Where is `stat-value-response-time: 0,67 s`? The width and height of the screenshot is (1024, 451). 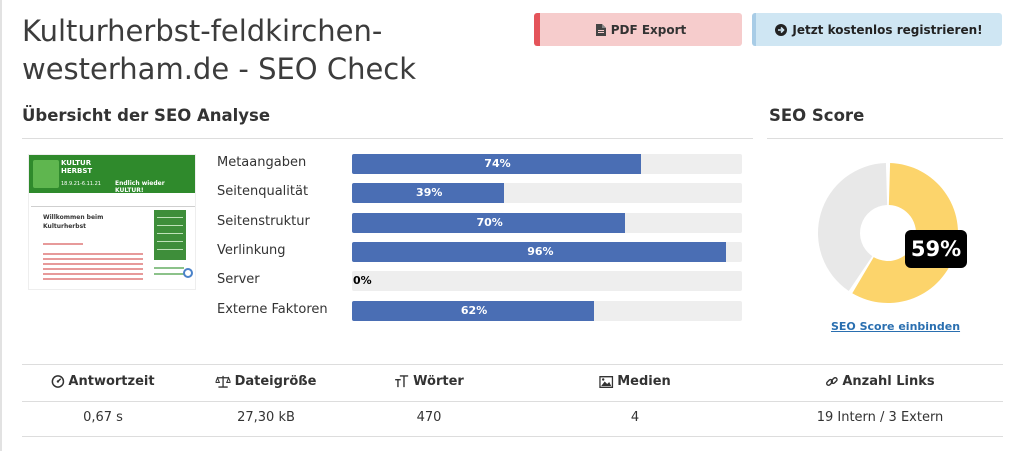 stat-value-response-time: 0,67 s is located at coordinates (103, 417).